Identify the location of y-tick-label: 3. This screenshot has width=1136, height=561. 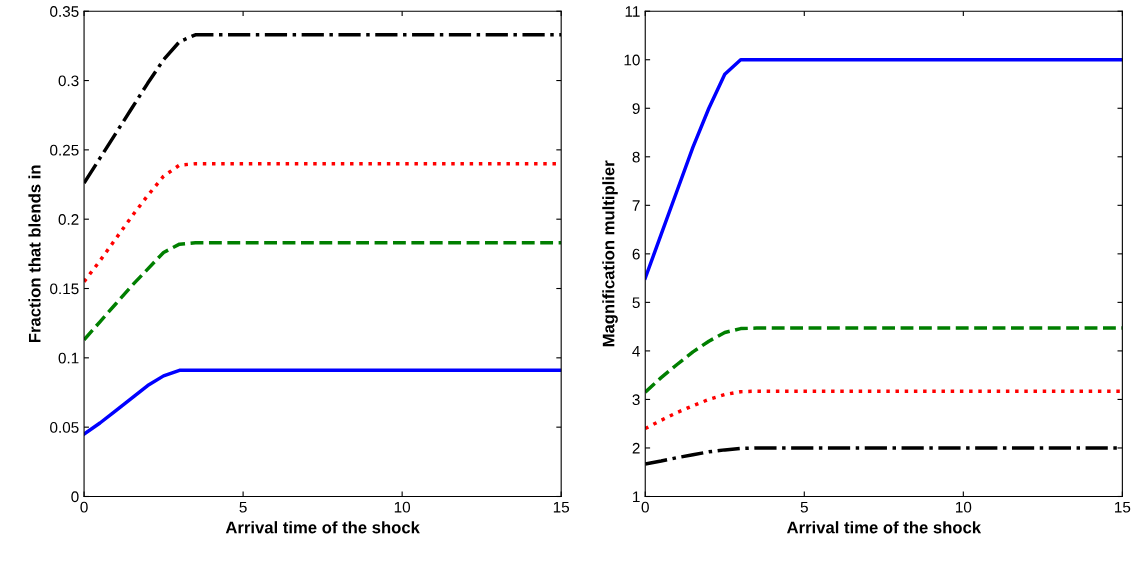
(636, 400).